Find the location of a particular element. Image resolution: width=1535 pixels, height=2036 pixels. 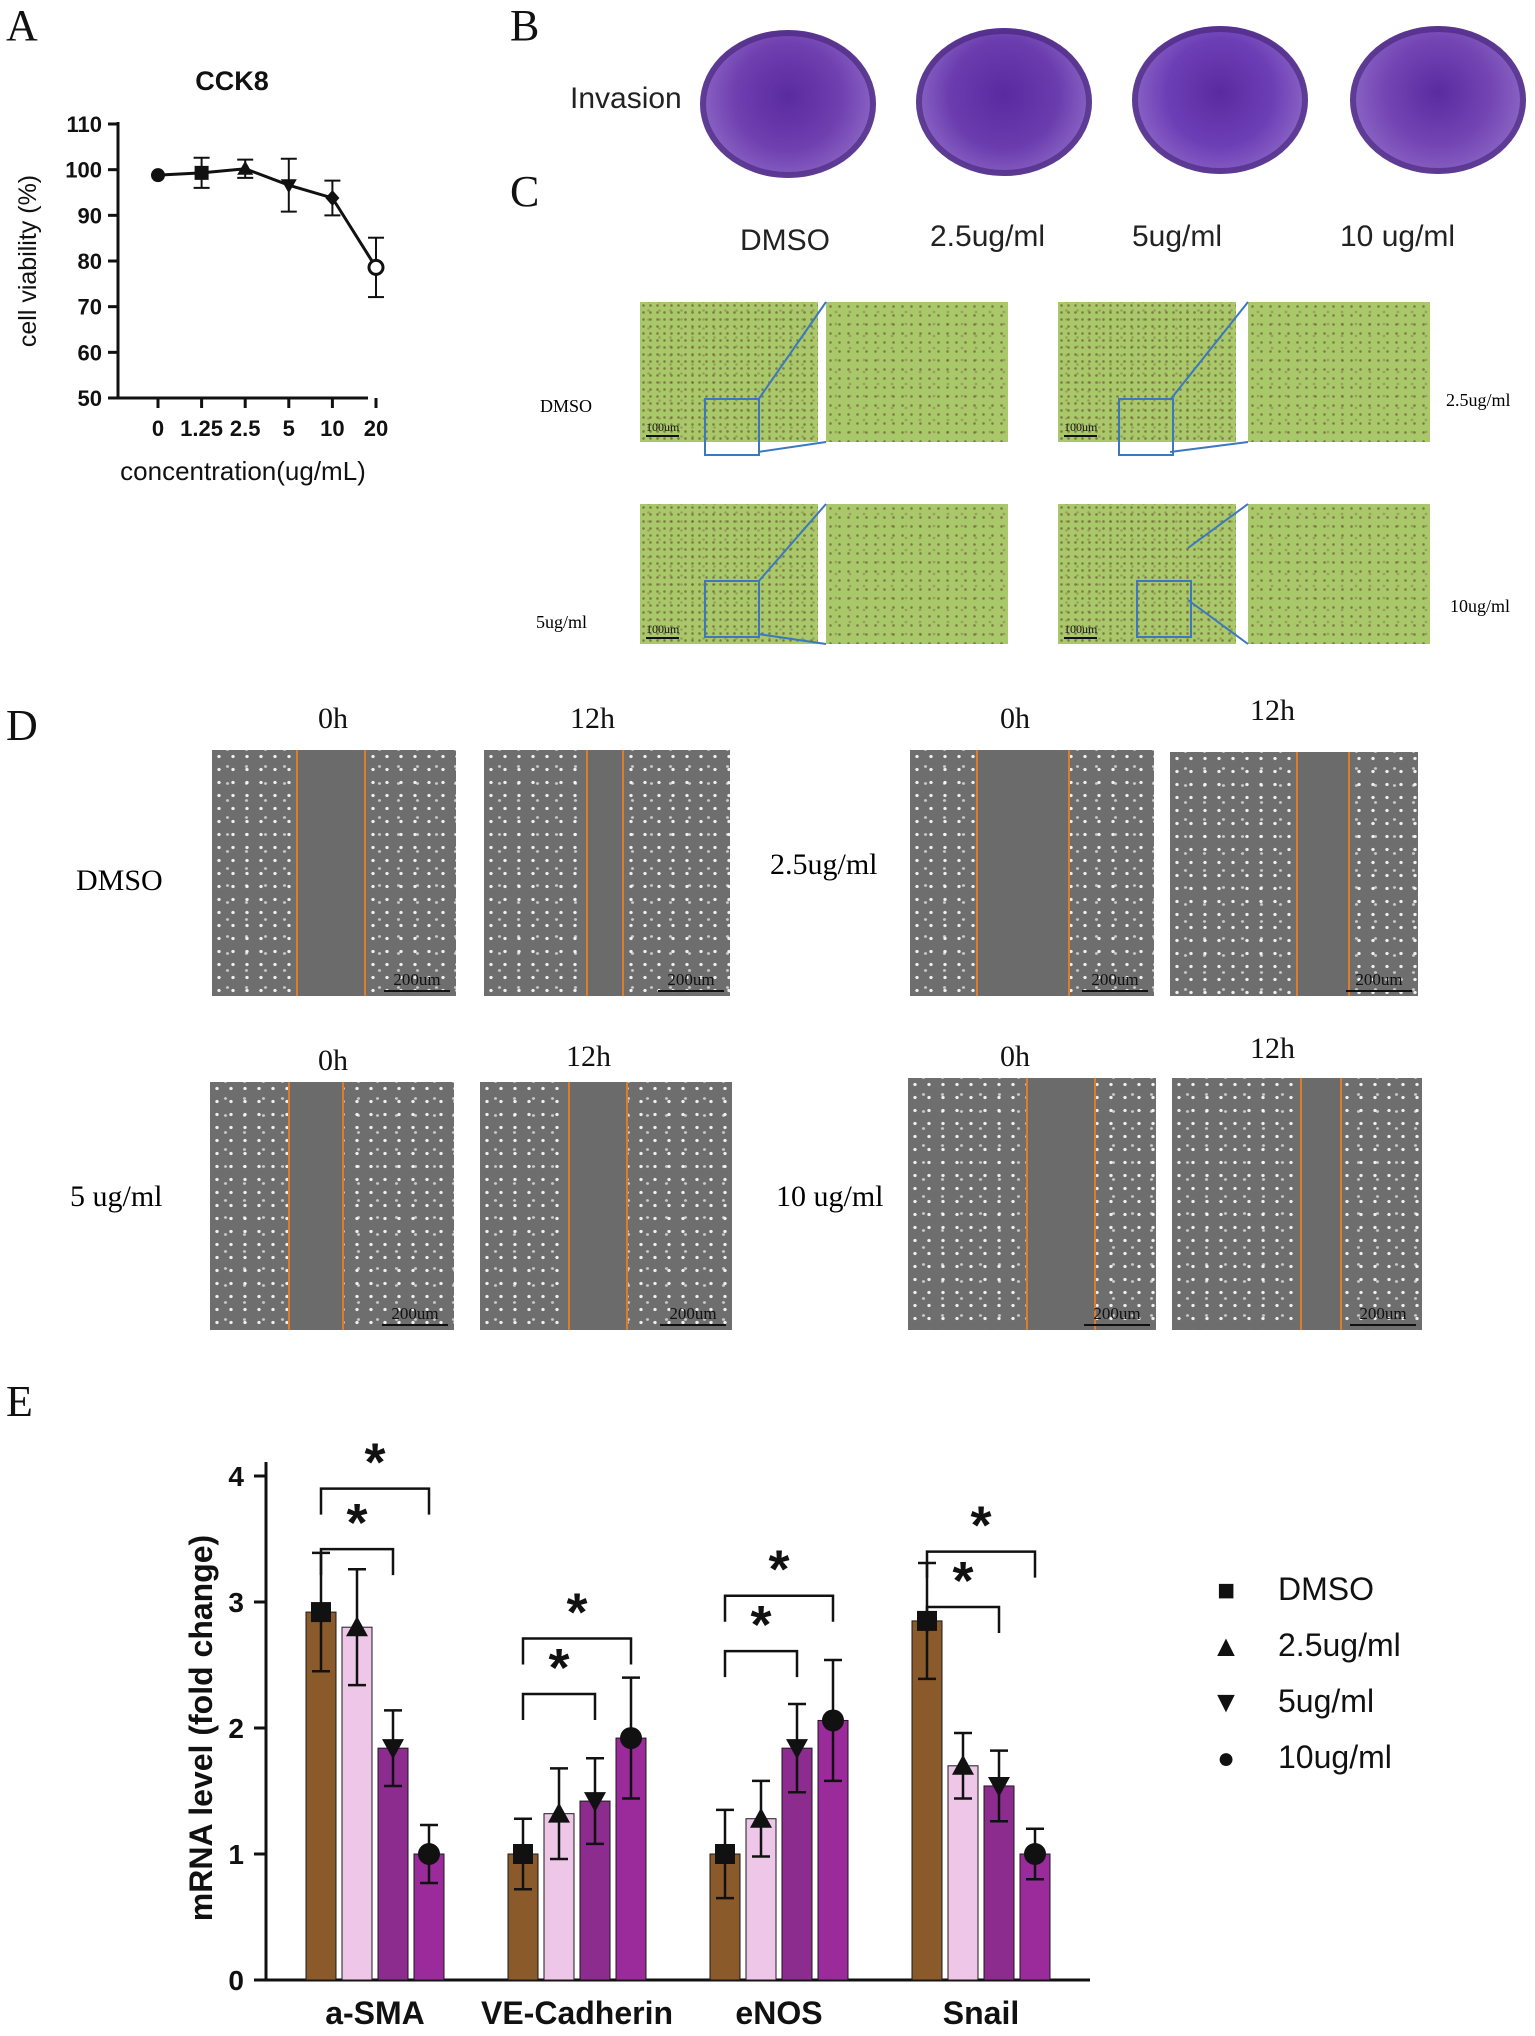

panel-e-label: E is located at coordinates (19, 1401).